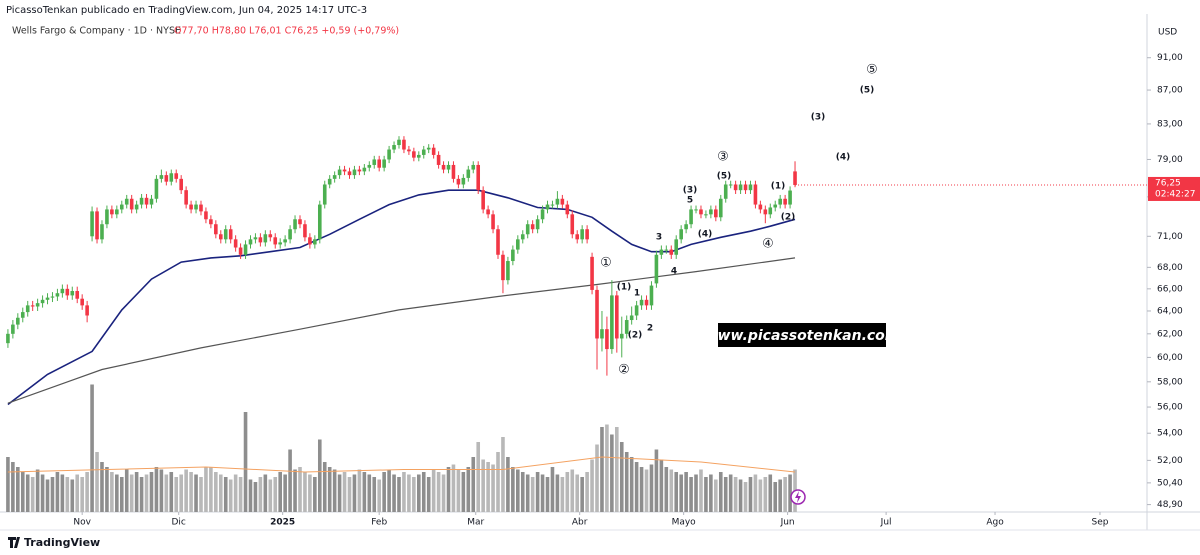  Describe the element at coordinates (1170, 334) in the screenshot. I see `y-tick-label: 62,00` at that location.